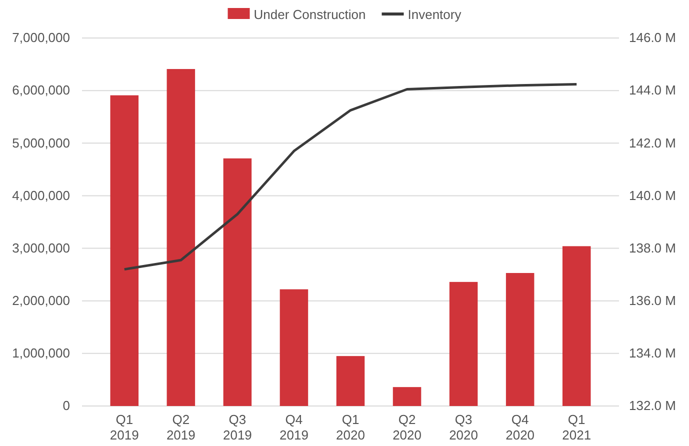 This screenshot has height=446, width=689. I want to click on x-tick-label: Q1 2019, so click(124, 427).